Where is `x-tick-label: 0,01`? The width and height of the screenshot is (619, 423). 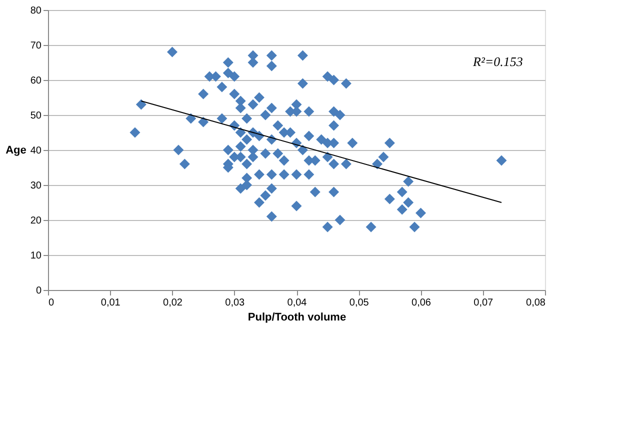 x-tick-label: 0,01 is located at coordinates (110, 303).